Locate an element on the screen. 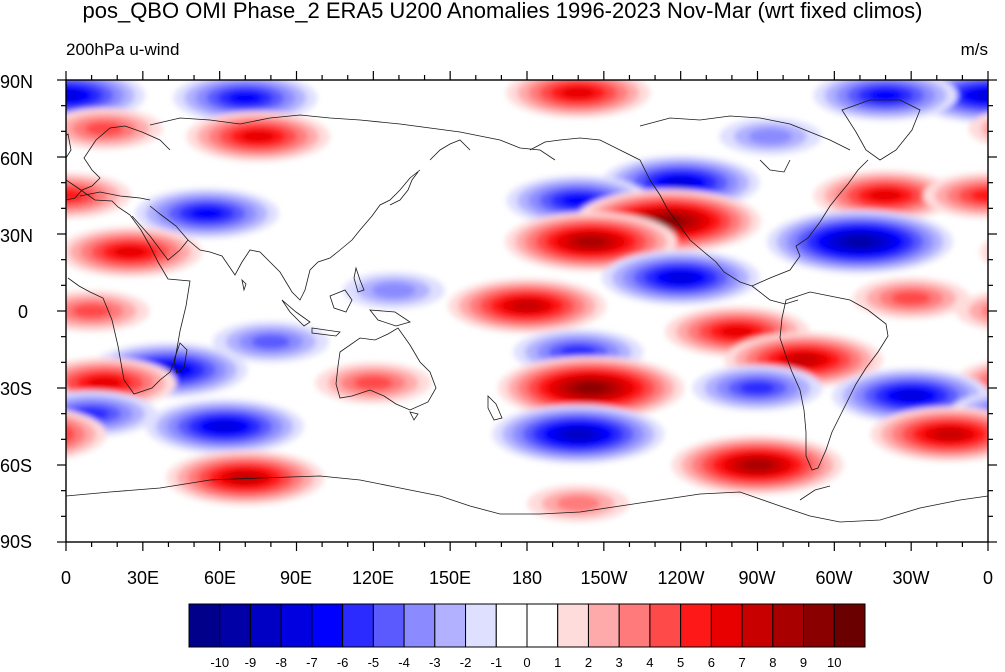 The height and width of the screenshot is (672, 1005). coastline-tasmania is located at coordinates (414, 416).